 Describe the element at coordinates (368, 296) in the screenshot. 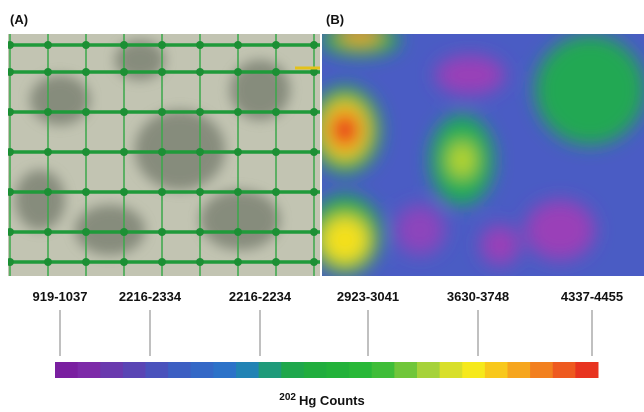

I see `range-label: 2923-3041` at that location.